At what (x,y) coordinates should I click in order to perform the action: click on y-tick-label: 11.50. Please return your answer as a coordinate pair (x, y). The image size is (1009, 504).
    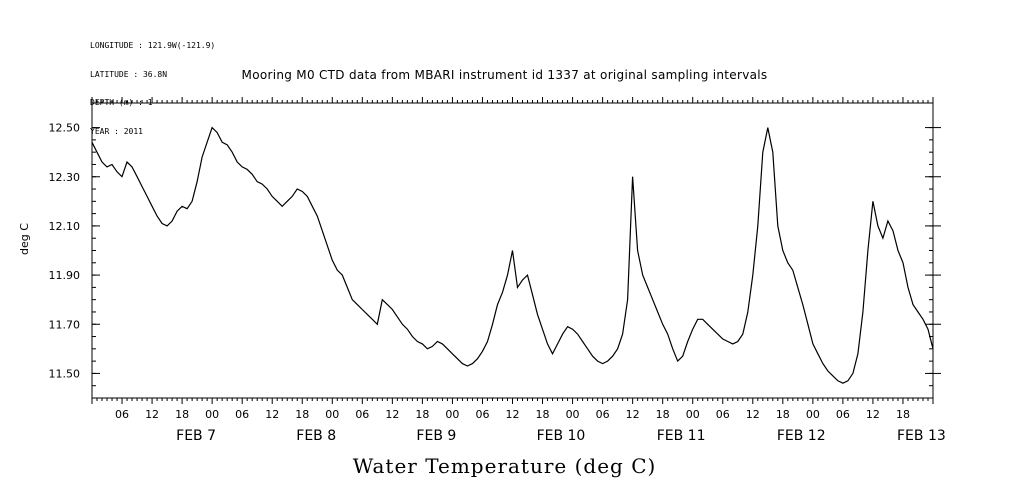
    Looking at the image, I should click on (65, 373).